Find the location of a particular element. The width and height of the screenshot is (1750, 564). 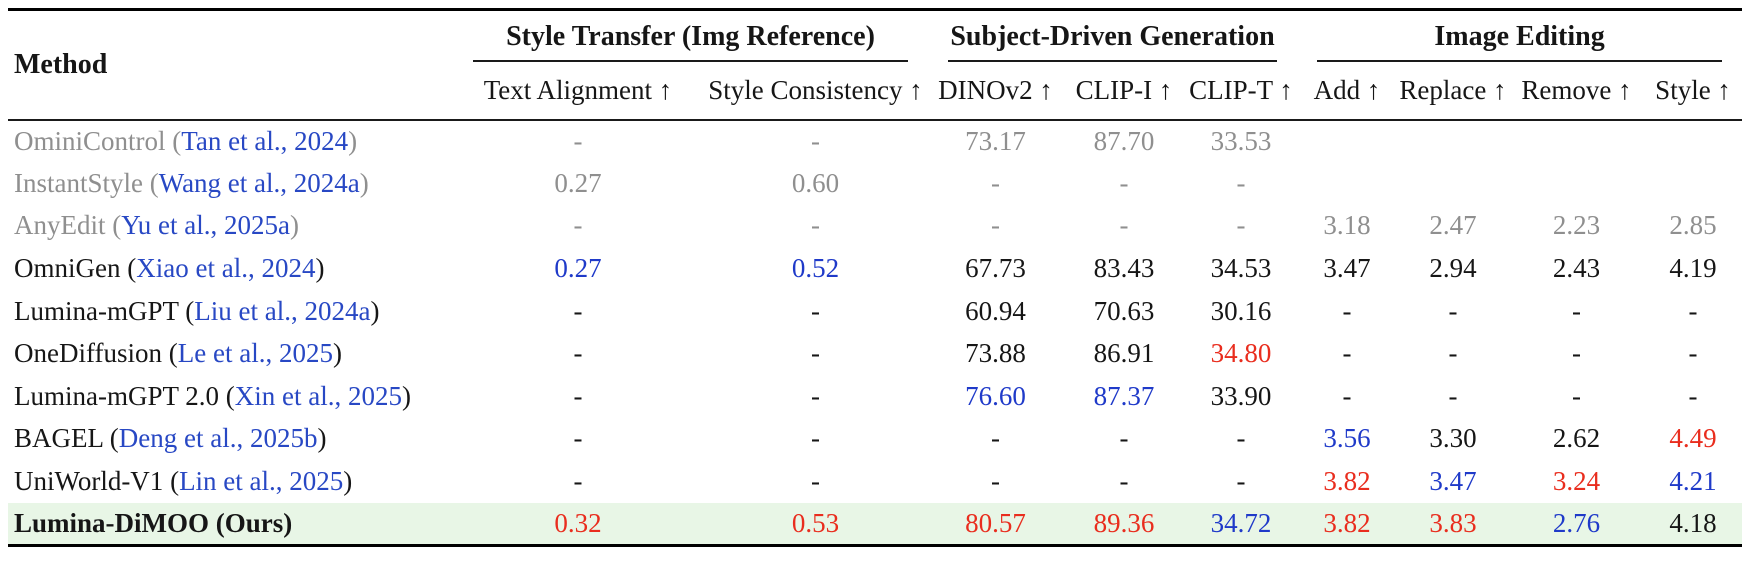

metric-cell: 3.18 is located at coordinates (1347, 225).